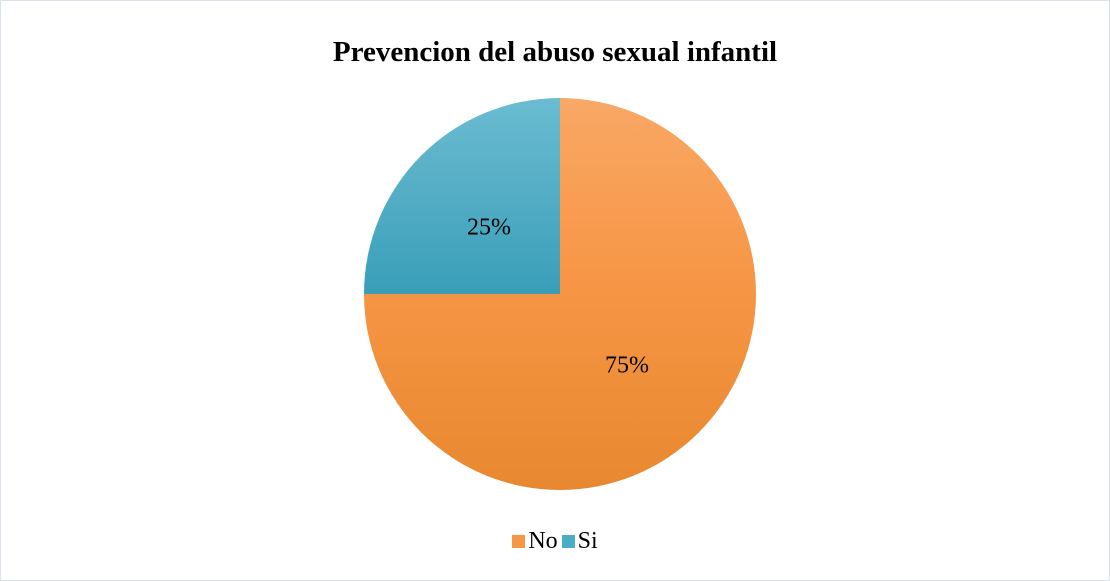  I want to click on legend: No Si, so click(555, 541).